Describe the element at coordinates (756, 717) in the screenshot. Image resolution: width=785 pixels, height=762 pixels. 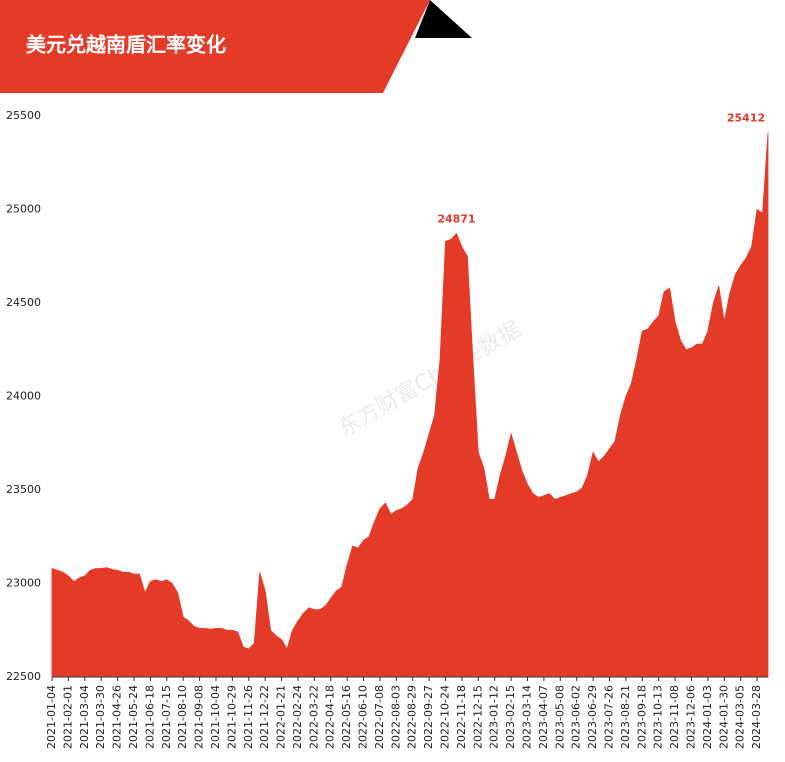
I see `x-tick-label: 2024-03-28` at that location.